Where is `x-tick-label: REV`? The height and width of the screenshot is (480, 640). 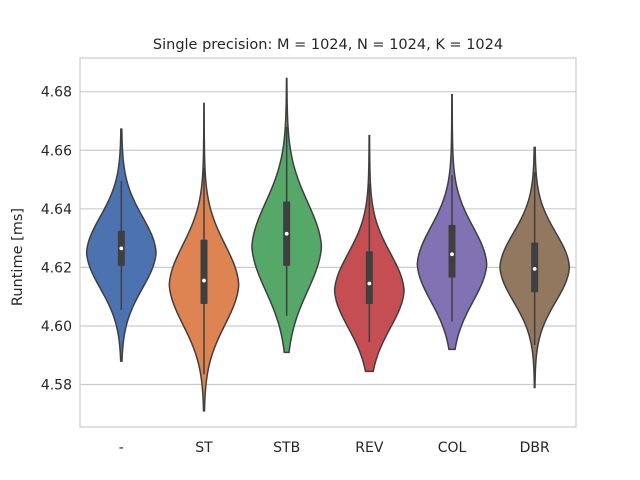
x-tick-label: REV is located at coordinates (369, 448).